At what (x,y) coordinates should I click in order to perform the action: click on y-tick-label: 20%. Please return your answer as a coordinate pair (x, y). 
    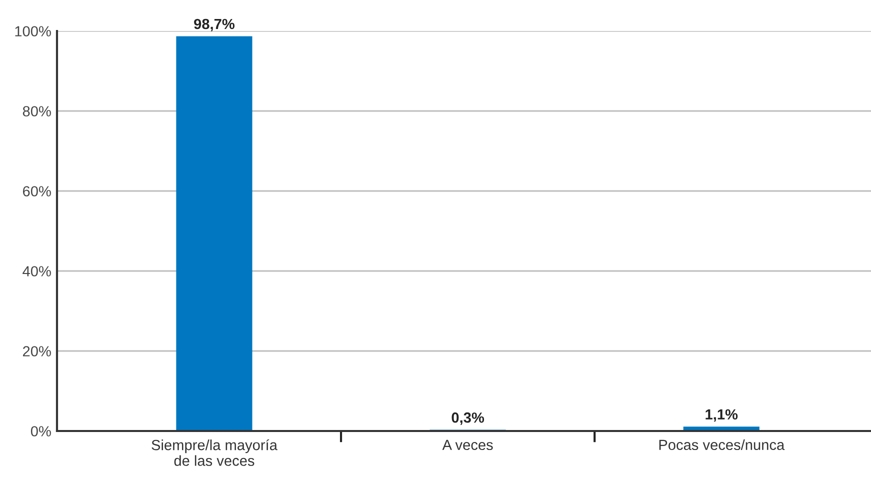
    Looking at the image, I should click on (36, 351).